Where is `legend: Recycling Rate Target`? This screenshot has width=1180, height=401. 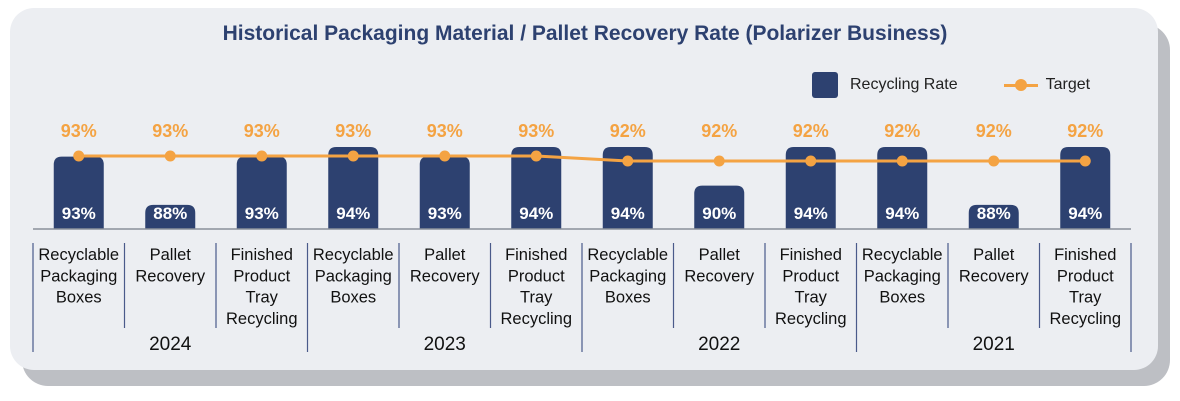
legend: Recycling Rate Target is located at coordinates (951, 85).